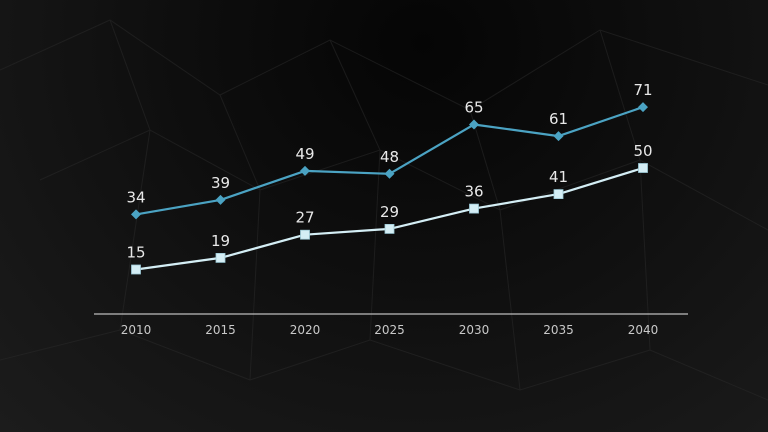  Describe the element at coordinates (304, 154) in the screenshot. I see `series-1-data-label: 49` at that location.